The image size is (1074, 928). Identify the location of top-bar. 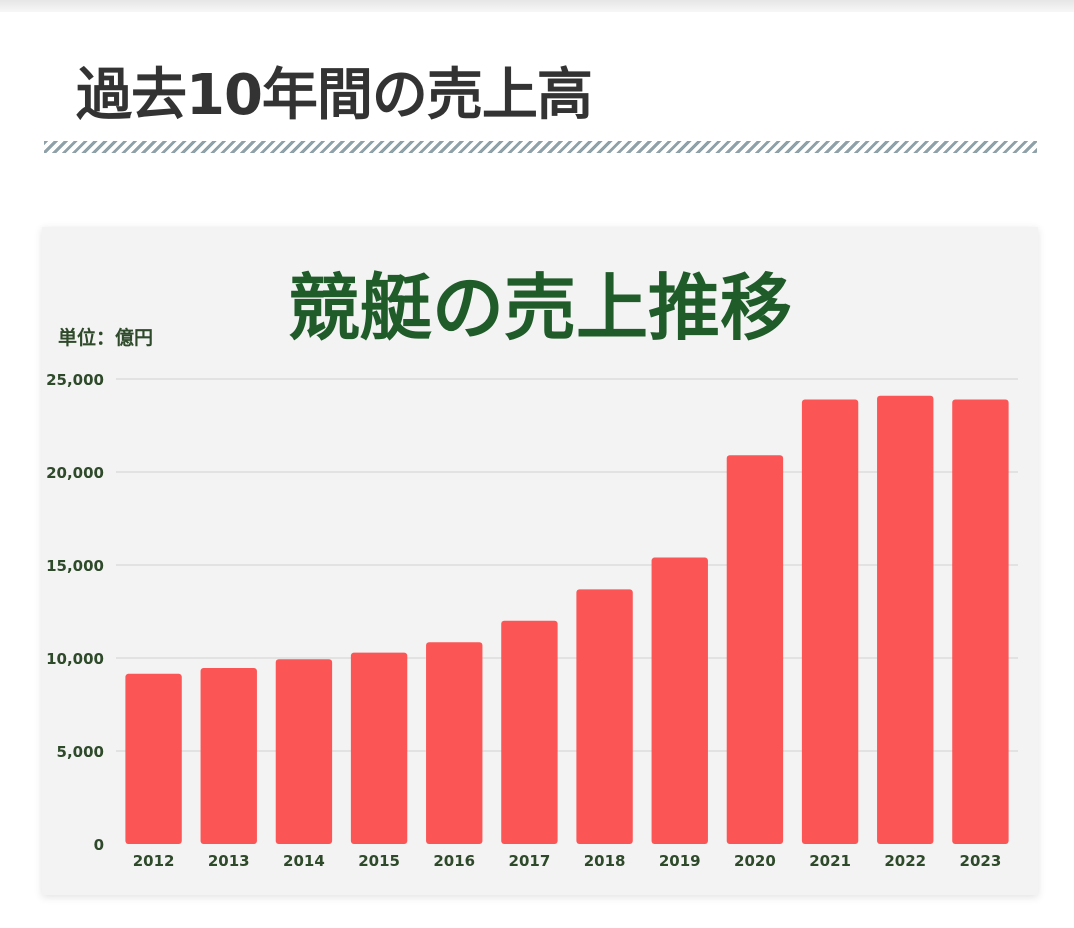
(537, 6).